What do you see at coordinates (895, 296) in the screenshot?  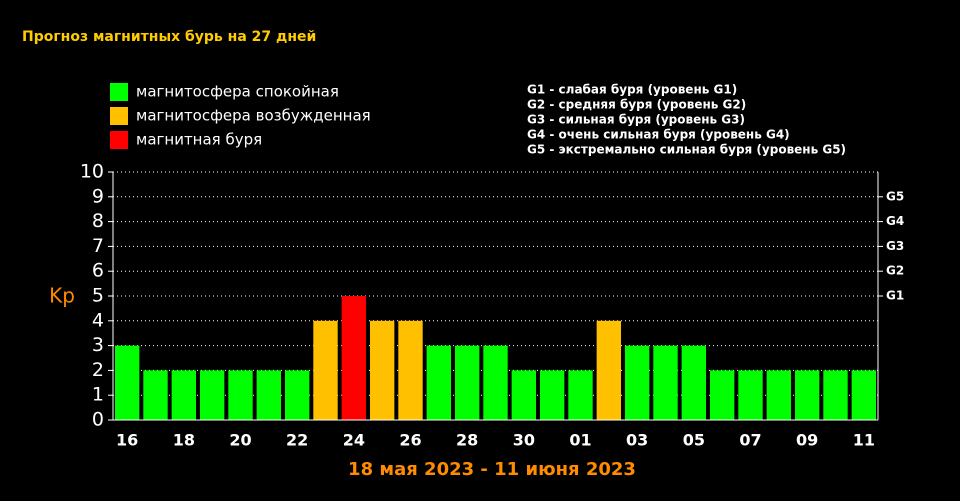 I see `y2-tick-label: G1` at bounding box center [895, 296].